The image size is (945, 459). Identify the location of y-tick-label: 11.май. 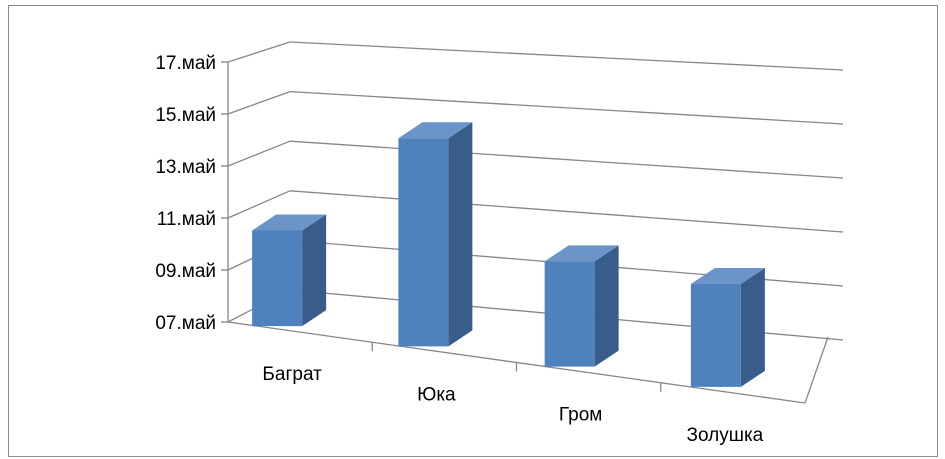
(186, 219).